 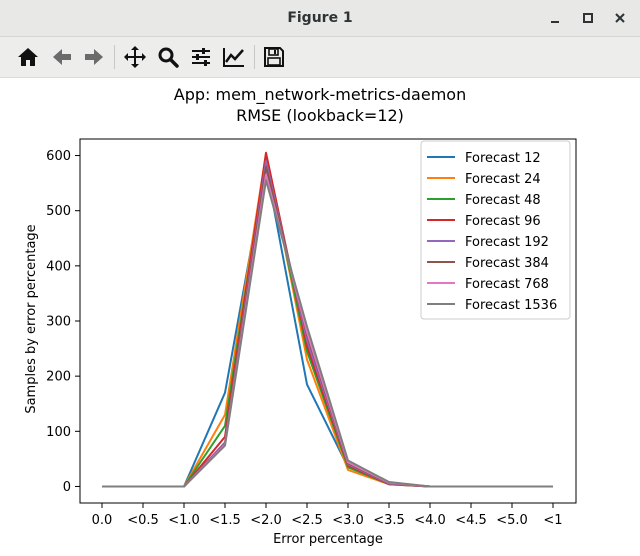 What do you see at coordinates (201, 57) in the screenshot?
I see `configure-subplots-icon` at bounding box center [201, 57].